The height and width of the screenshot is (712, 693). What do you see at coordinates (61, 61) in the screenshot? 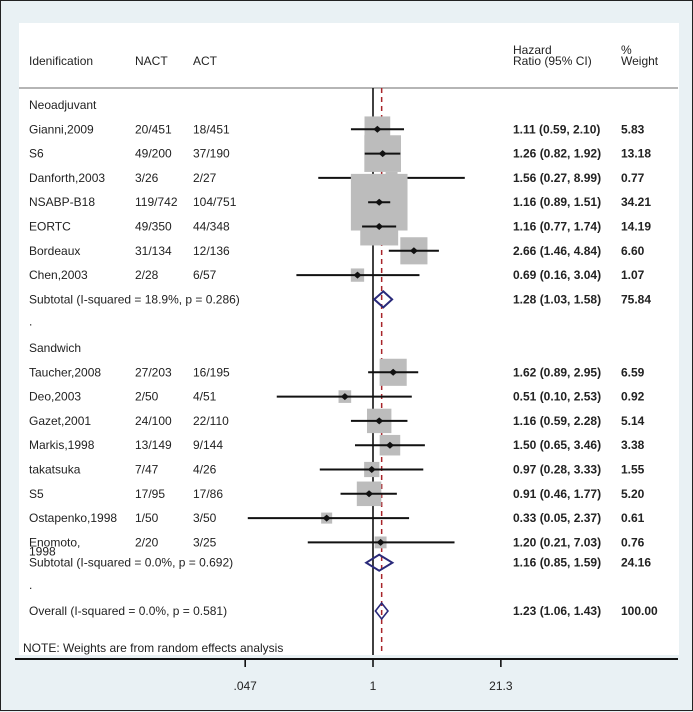
I see `header-identification: Idenification` at bounding box center [61, 61].